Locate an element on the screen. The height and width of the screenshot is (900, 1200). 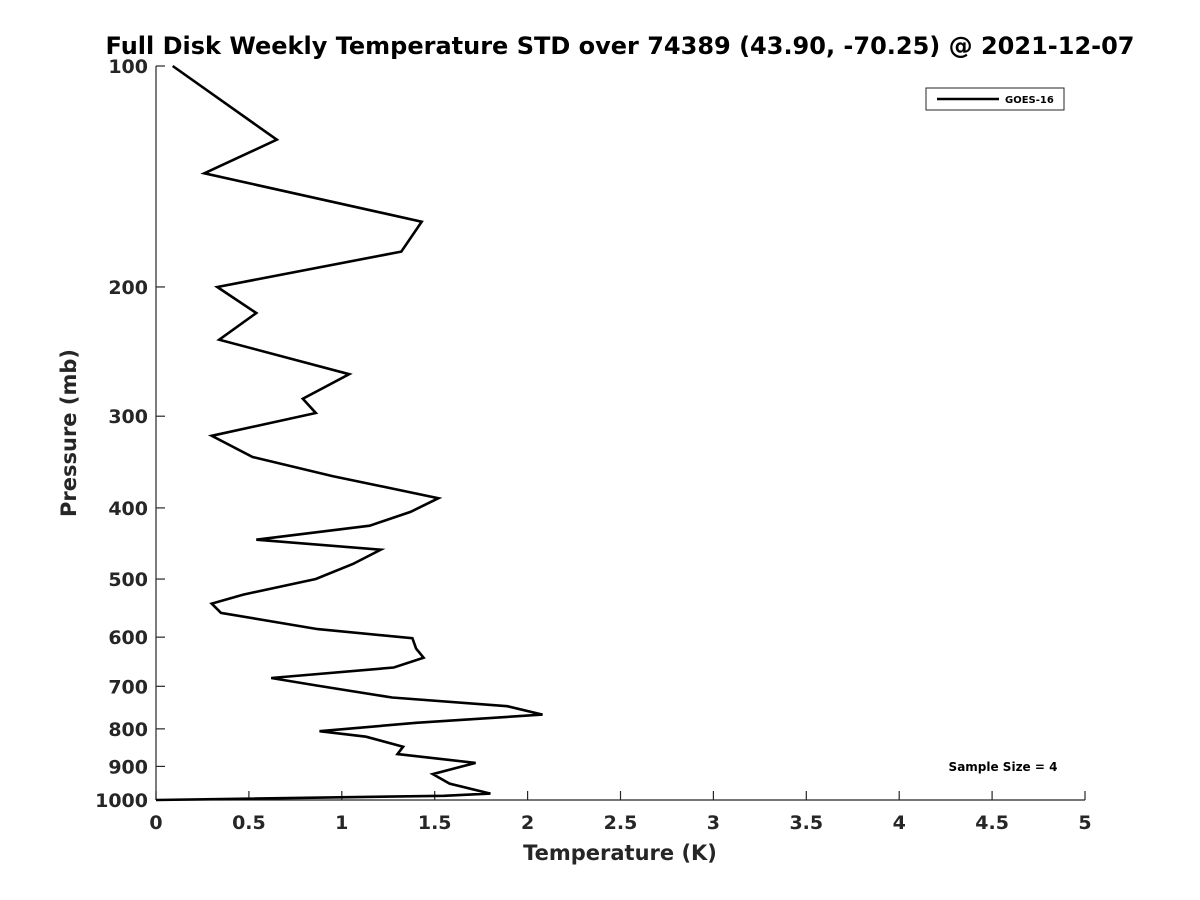
y-tick-label: 500 is located at coordinates (128, 580).